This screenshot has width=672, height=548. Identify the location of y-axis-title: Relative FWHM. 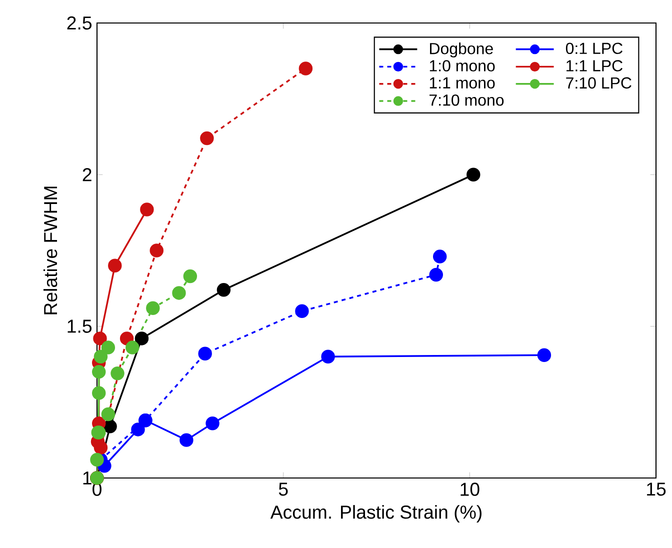
(50, 250).